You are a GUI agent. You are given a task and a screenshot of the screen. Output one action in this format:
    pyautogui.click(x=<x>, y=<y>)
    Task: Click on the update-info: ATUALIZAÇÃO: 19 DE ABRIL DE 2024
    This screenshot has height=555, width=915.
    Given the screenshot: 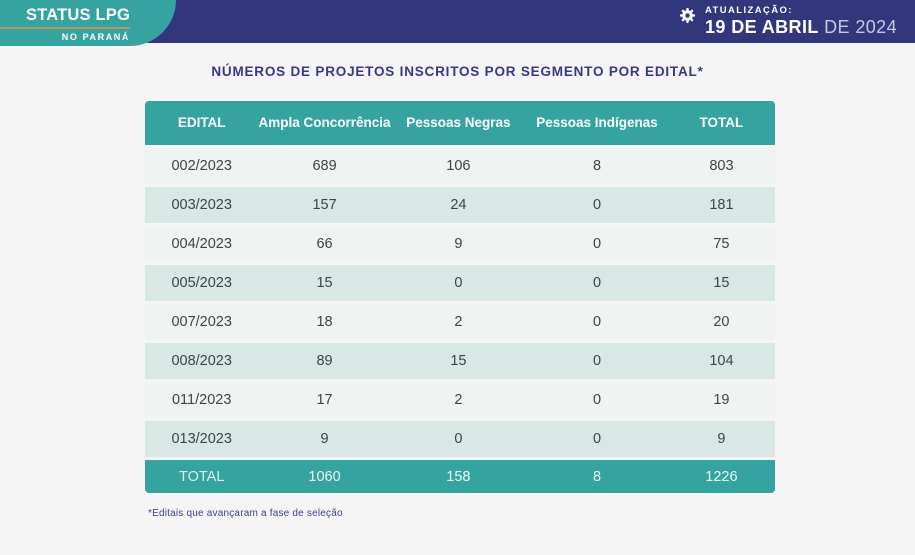 What is the action you would take?
    pyautogui.click(x=788, y=21)
    